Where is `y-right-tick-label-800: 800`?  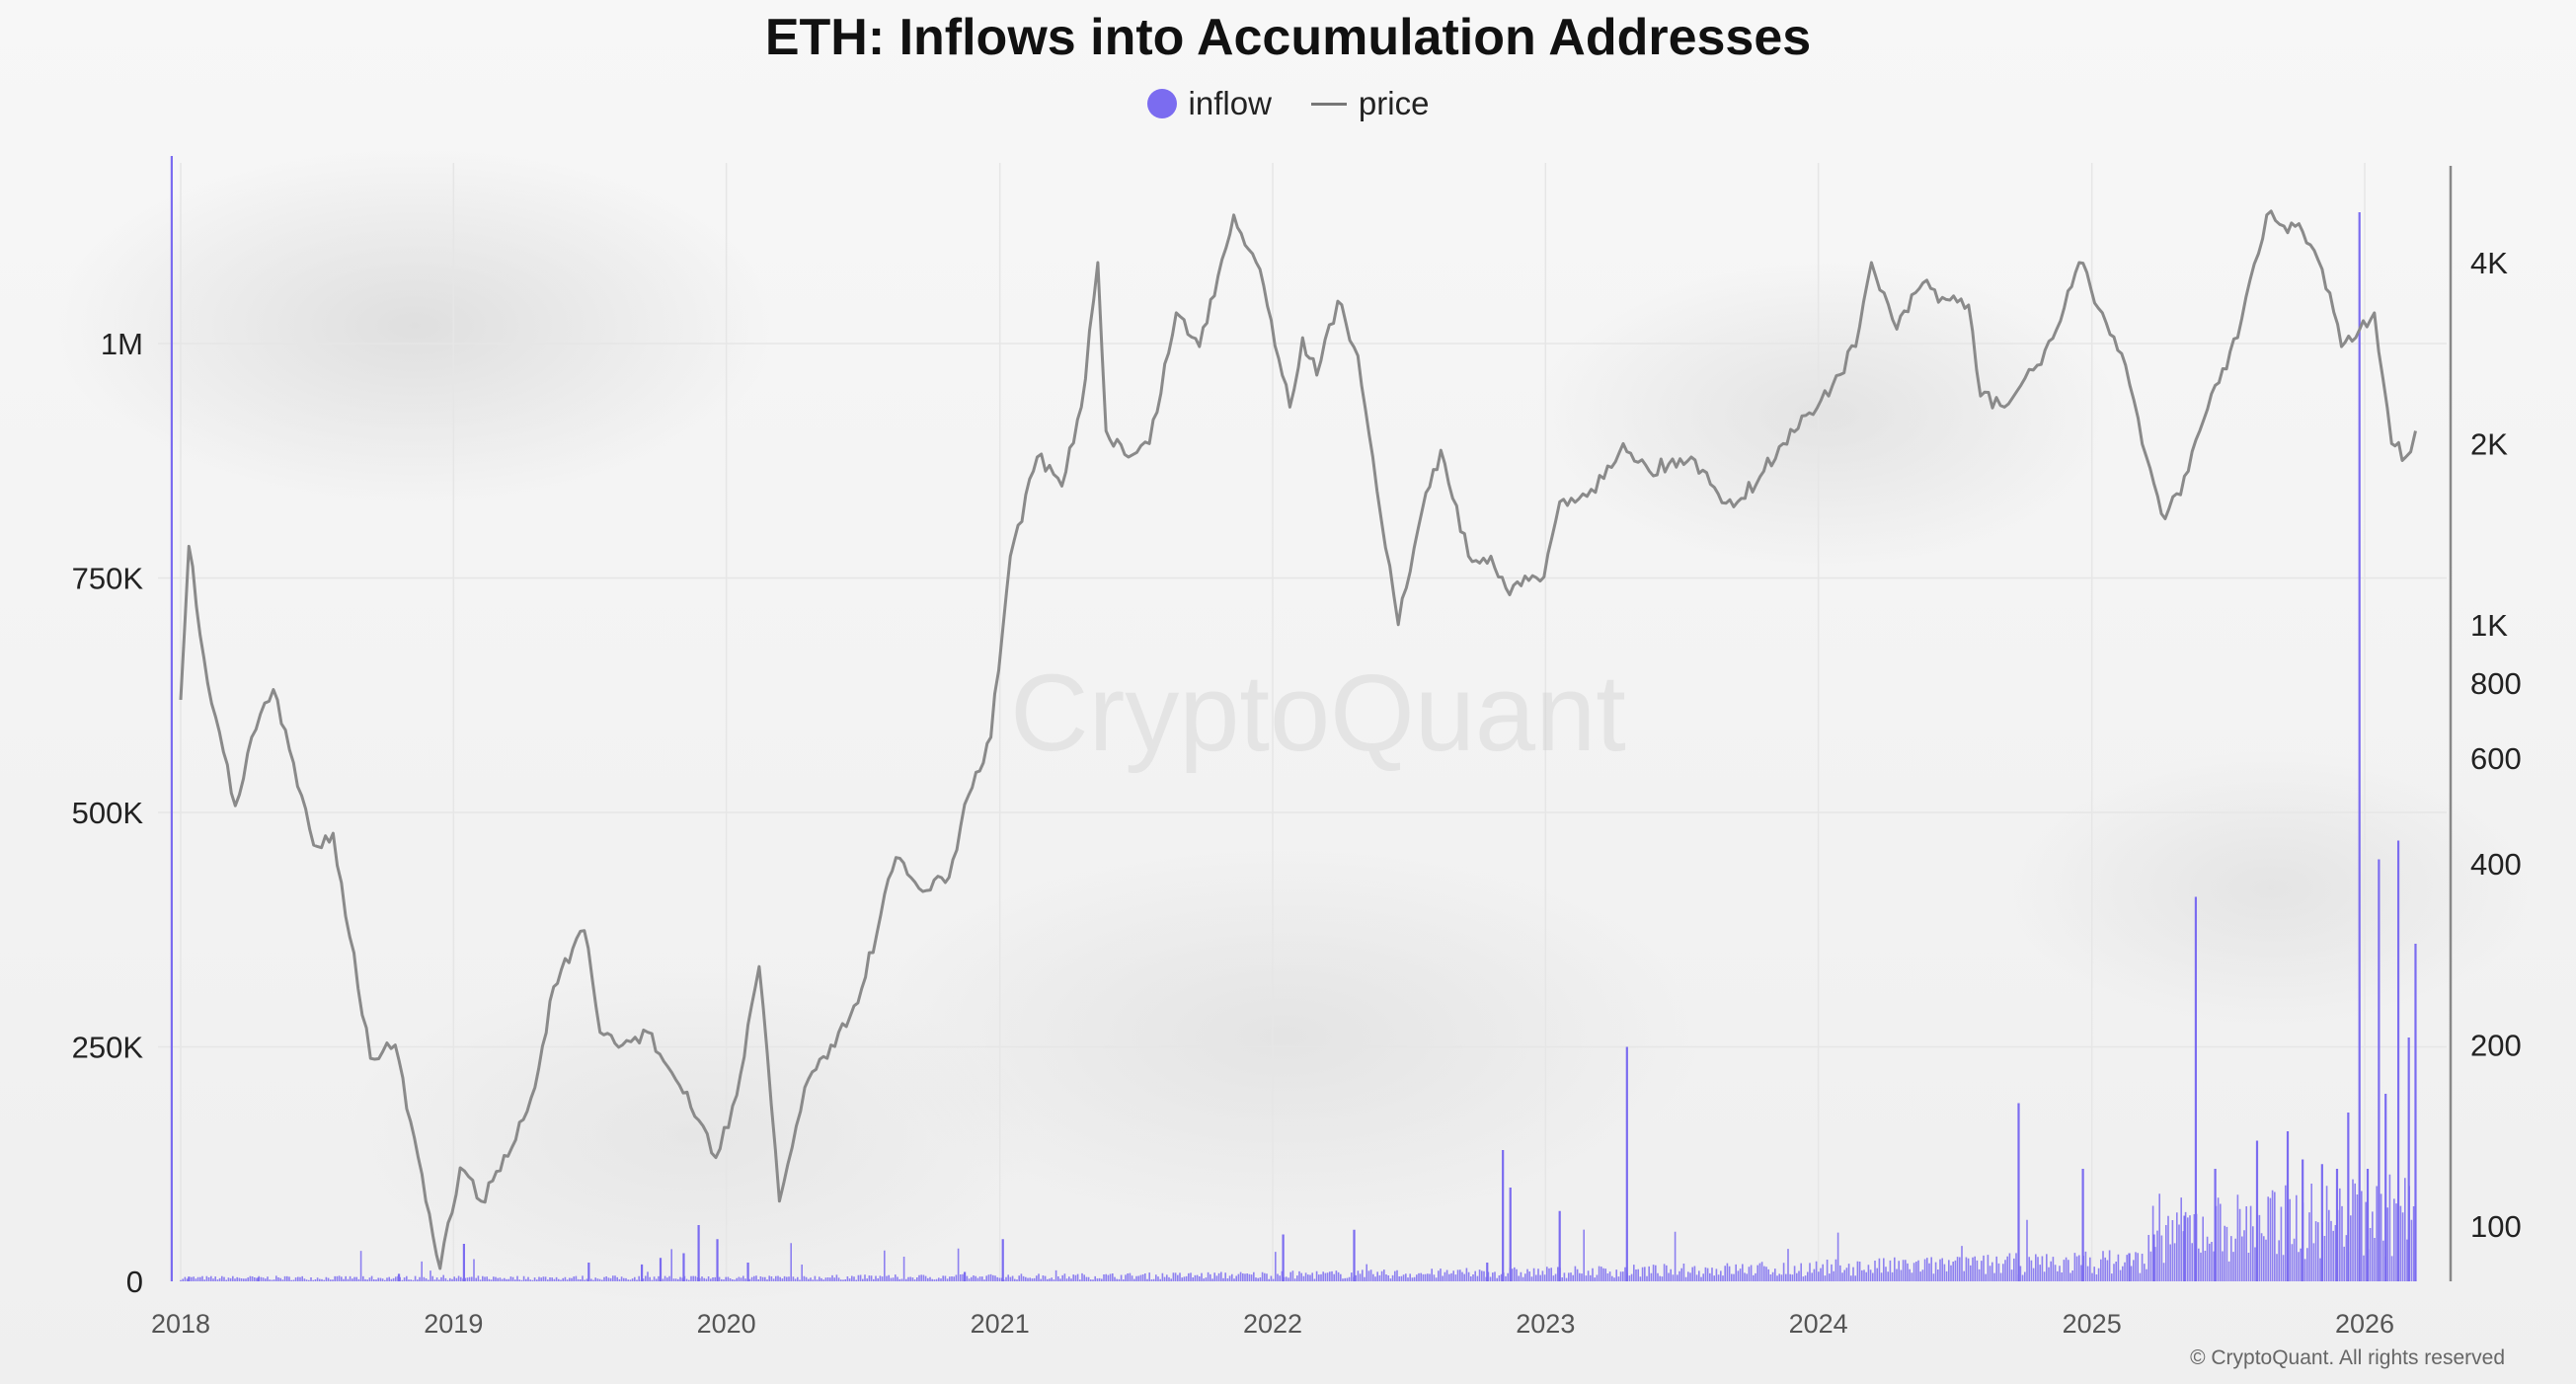
y-right-tick-label-800: 800 is located at coordinates (2496, 684).